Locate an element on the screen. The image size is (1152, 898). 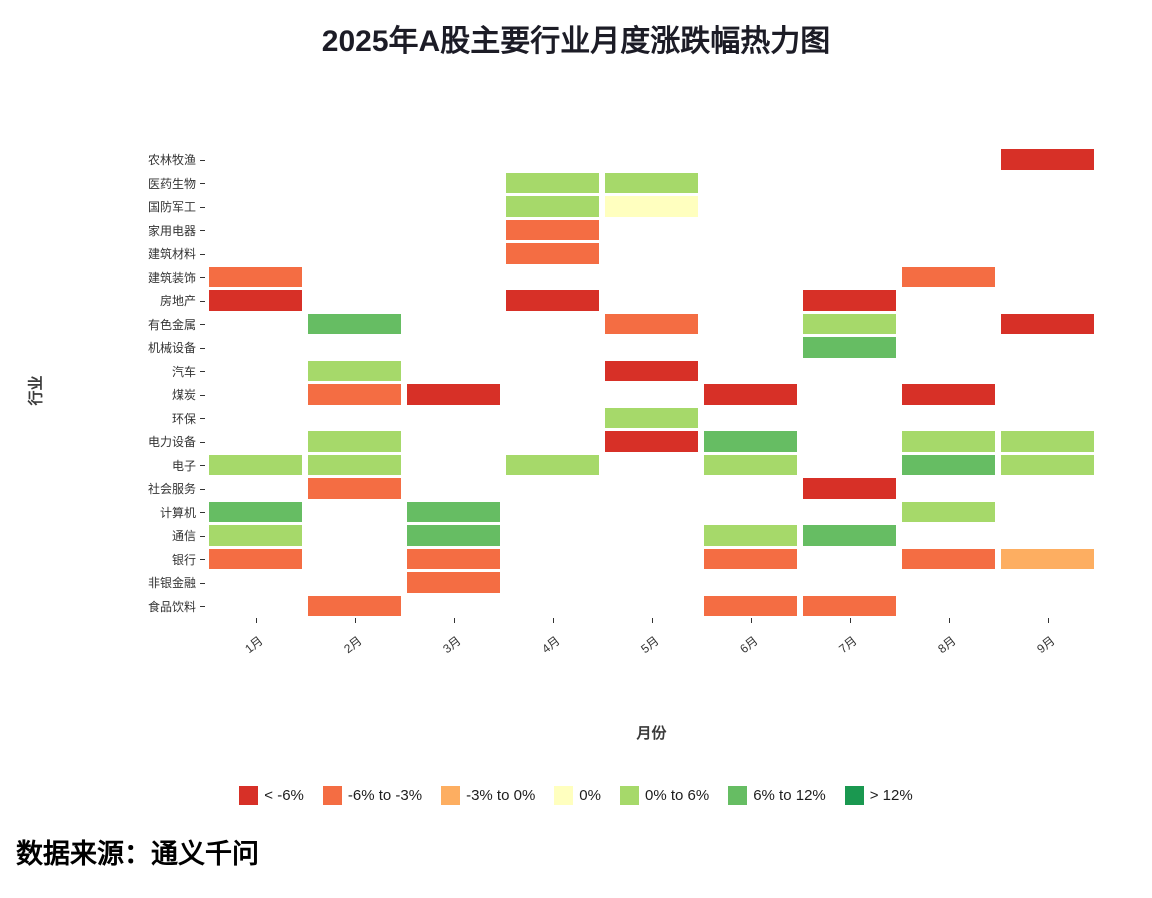
legend-item: -3% to 0% is located at coordinates (488, 795).